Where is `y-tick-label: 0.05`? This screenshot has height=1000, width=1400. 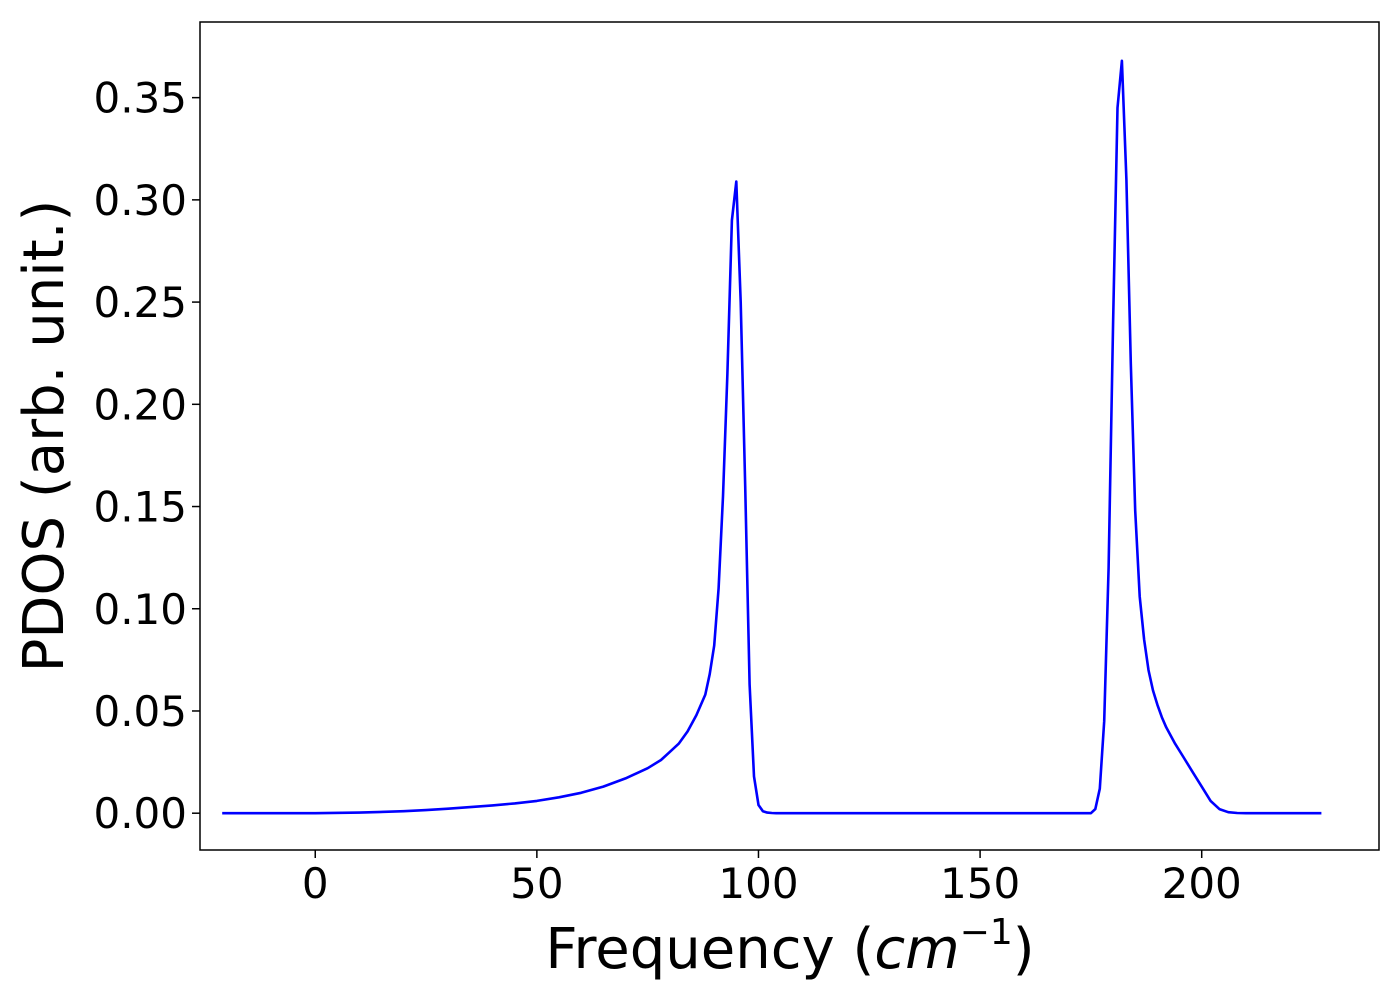 y-tick-label: 0.05 is located at coordinates (140, 711).